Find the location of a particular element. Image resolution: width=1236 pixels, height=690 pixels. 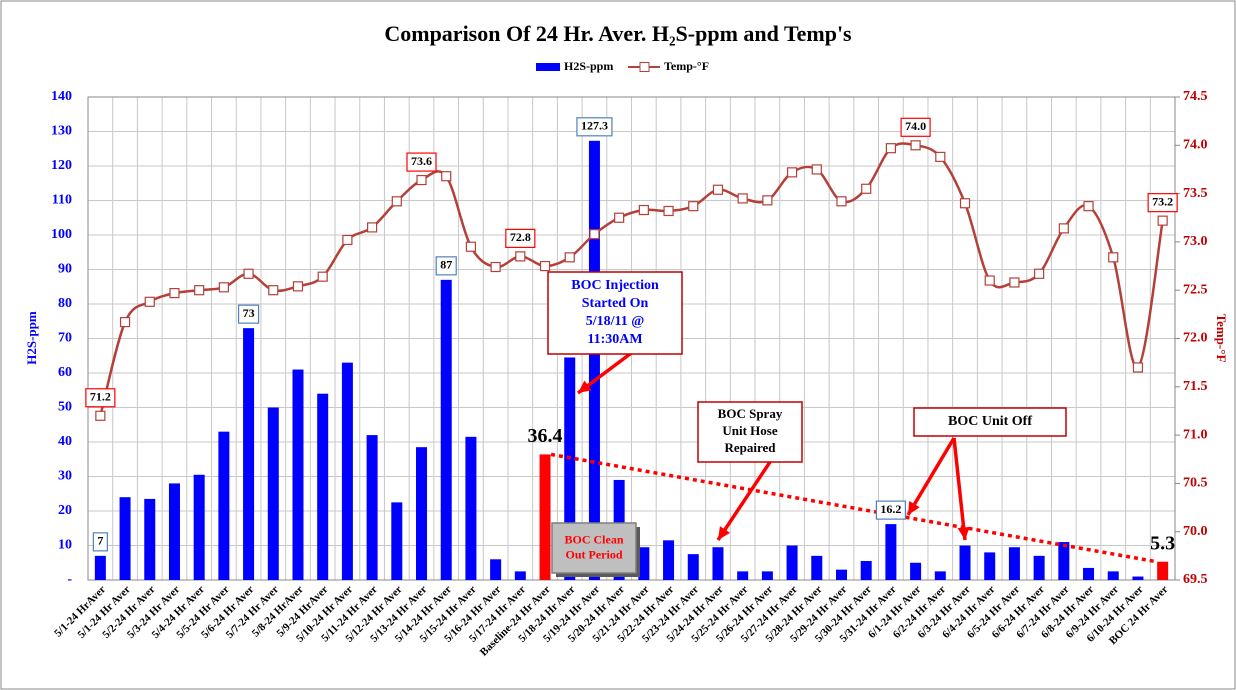

legend-label: H2S-ppm is located at coordinates (588, 66).